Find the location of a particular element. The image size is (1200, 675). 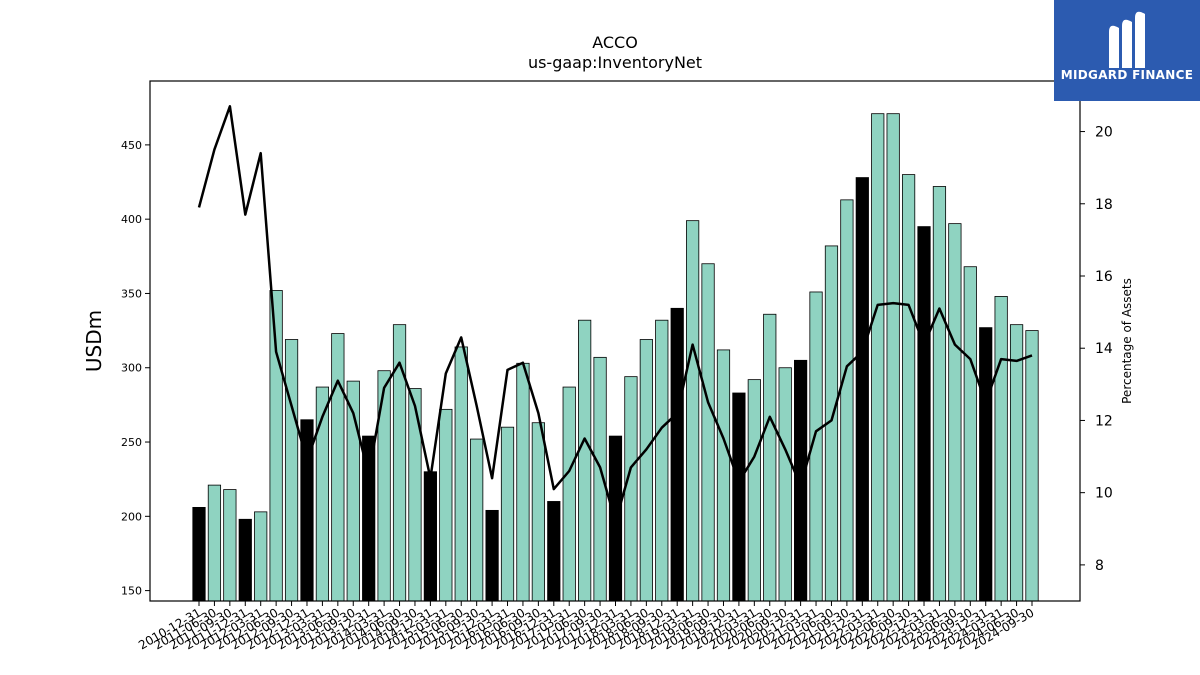

chart-title: ACCO is located at coordinates (615, 42).